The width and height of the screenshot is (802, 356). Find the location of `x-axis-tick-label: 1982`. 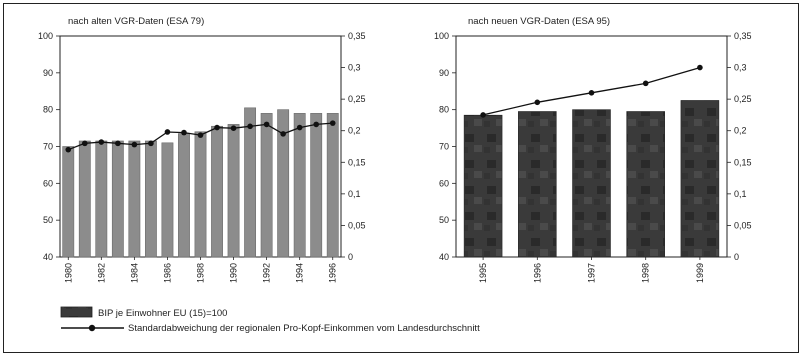

x-axis-tick-label: 1982 is located at coordinates (101, 273).